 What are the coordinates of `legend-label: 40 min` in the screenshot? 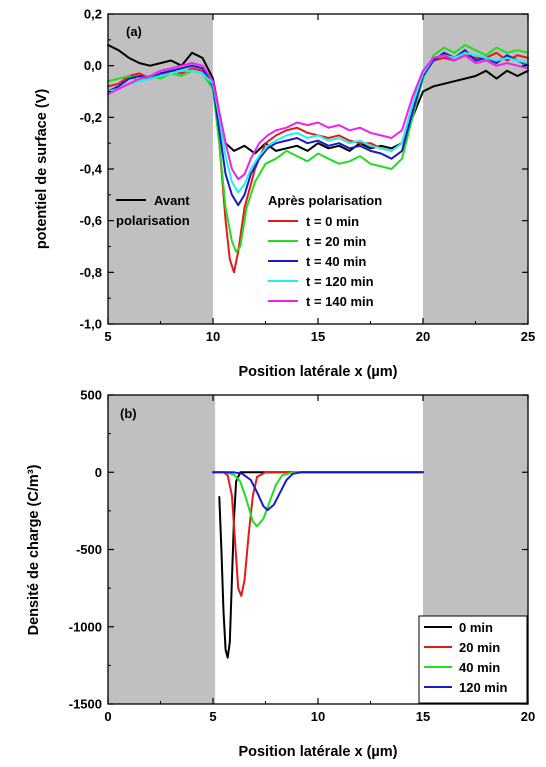 It's located at (479, 667).